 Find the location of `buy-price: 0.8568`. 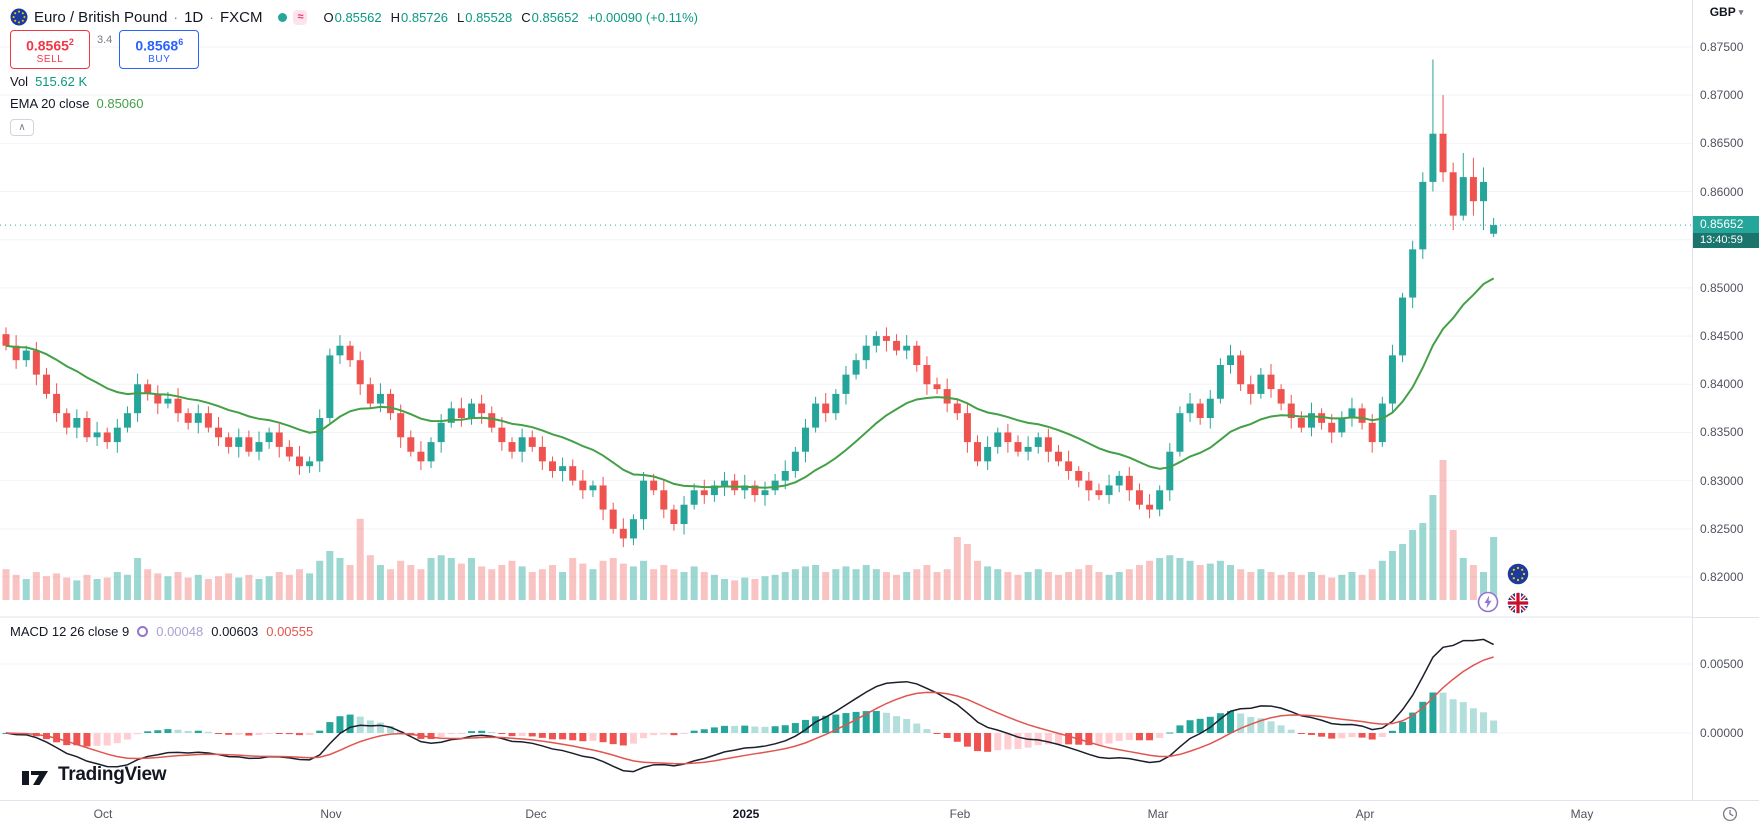

buy-price: 0.8568 is located at coordinates (157, 45).